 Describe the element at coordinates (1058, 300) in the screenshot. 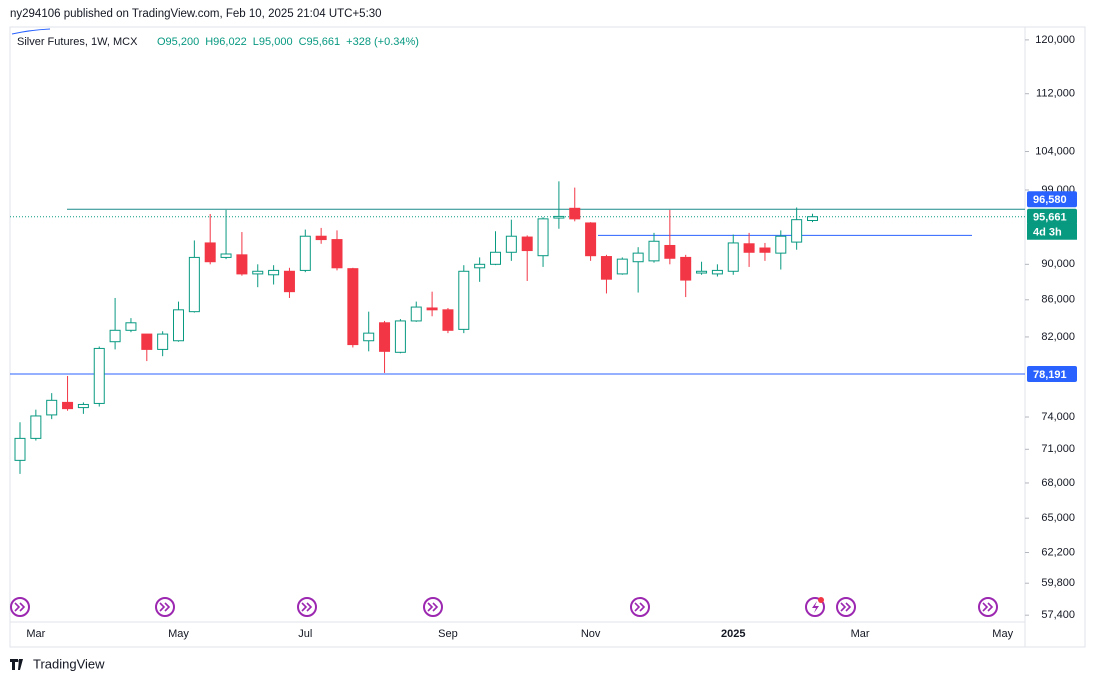

I see `y-tick-label: 86,000` at that location.